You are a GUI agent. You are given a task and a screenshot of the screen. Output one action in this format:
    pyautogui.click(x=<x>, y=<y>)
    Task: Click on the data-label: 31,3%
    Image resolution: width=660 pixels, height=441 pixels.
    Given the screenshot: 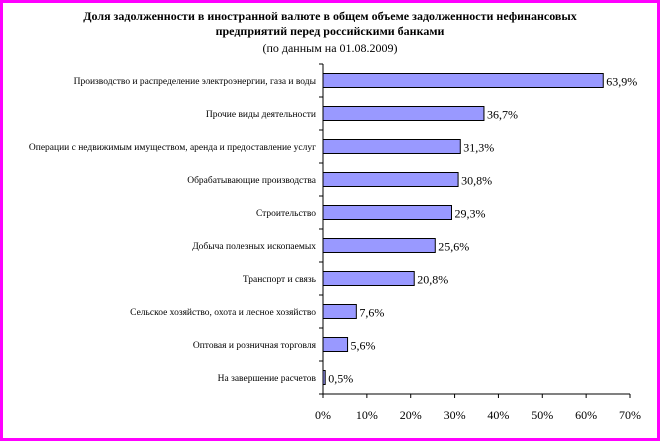 What is the action you would take?
    pyautogui.click(x=478, y=148)
    